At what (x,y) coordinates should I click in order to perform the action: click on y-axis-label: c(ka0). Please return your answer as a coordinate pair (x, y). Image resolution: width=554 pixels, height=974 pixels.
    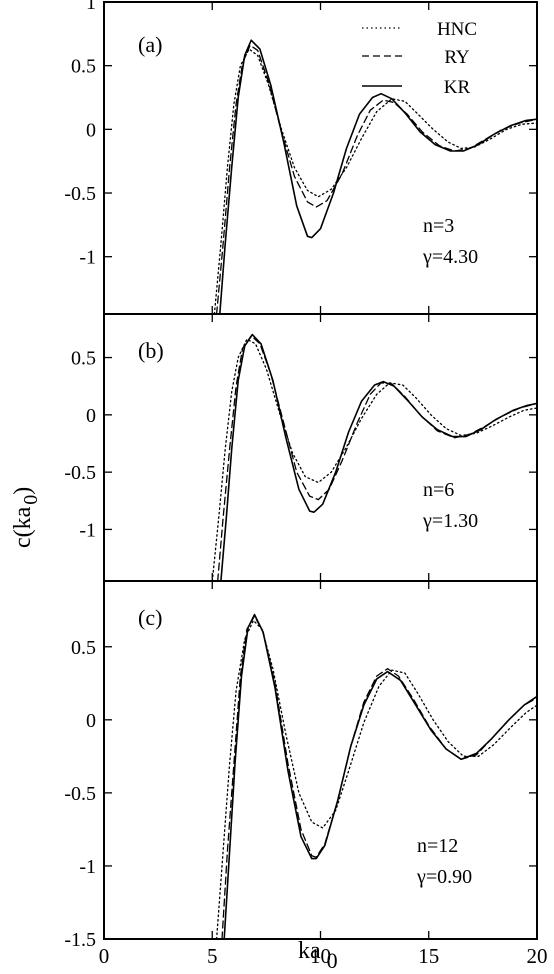
    Looking at the image, I should click on (26, 517).